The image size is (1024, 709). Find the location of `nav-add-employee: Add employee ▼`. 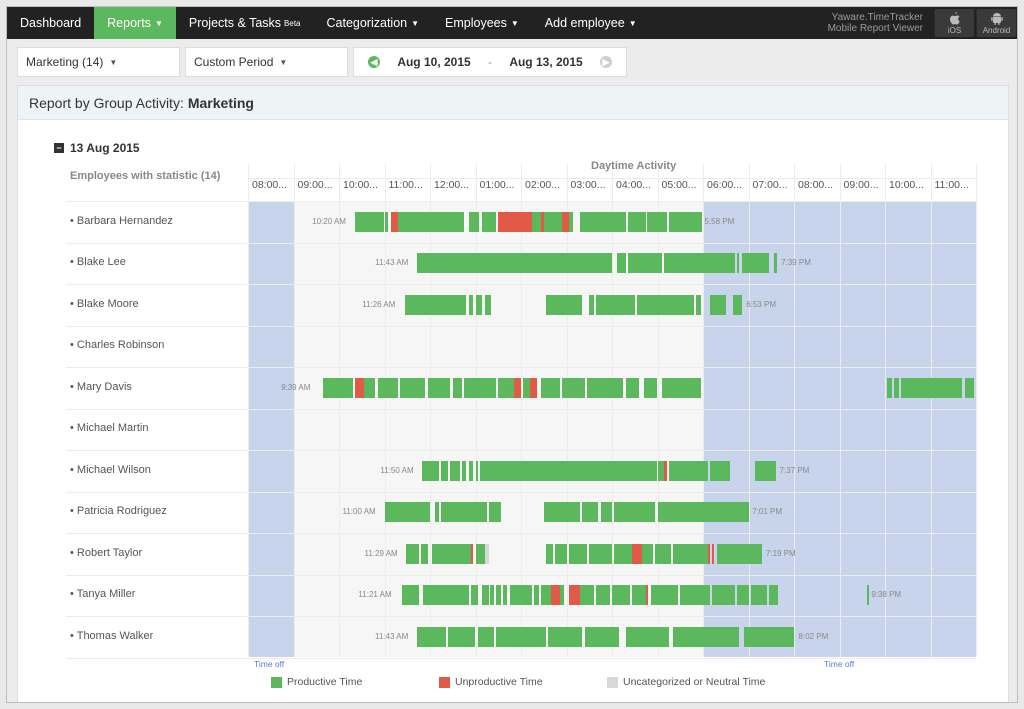

nav-add-employee: Add employee ▼ is located at coordinates (591, 23).